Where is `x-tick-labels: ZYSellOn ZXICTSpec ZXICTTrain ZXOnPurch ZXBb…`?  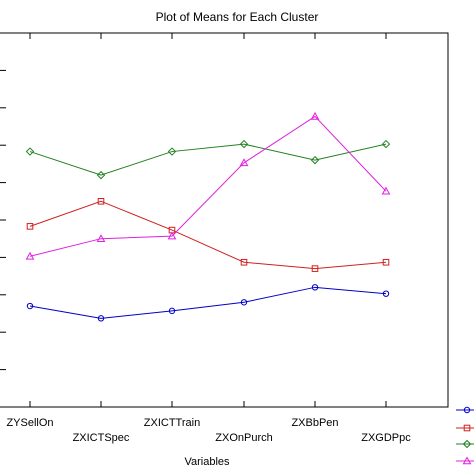
x-tick-labels: ZYSellOn ZXICTSpec ZXICTTrain ZXOnPurch ZXBb… is located at coordinates (208, 430).